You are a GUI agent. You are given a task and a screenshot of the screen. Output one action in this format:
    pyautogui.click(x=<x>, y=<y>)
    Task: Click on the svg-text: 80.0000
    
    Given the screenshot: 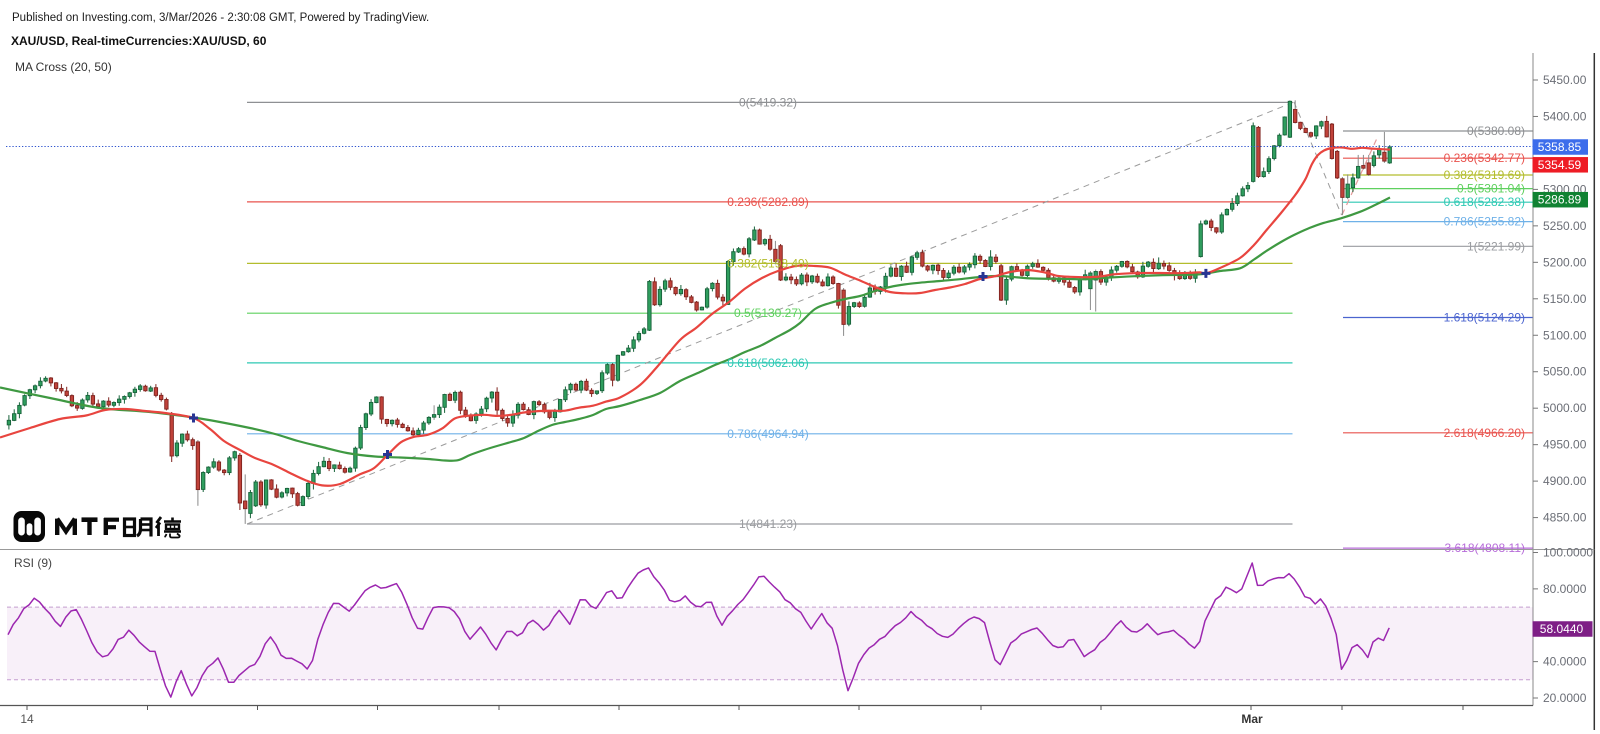 What is the action you would take?
    pyautogui.click(x=1565, y=589)
    